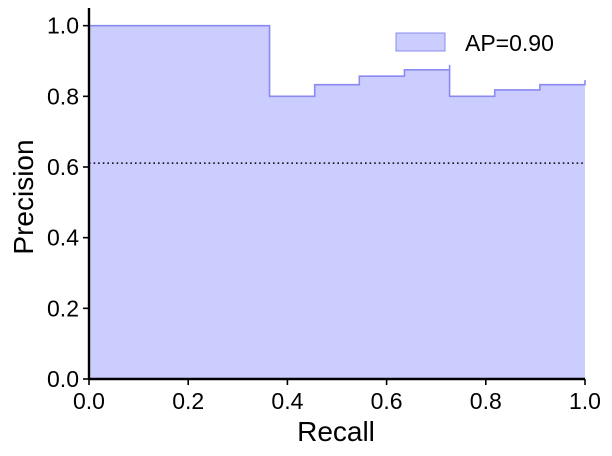  Describe the element at coordinates (585, 401) in the screenshot. I see `x-tick-label: 1.0` at that location.